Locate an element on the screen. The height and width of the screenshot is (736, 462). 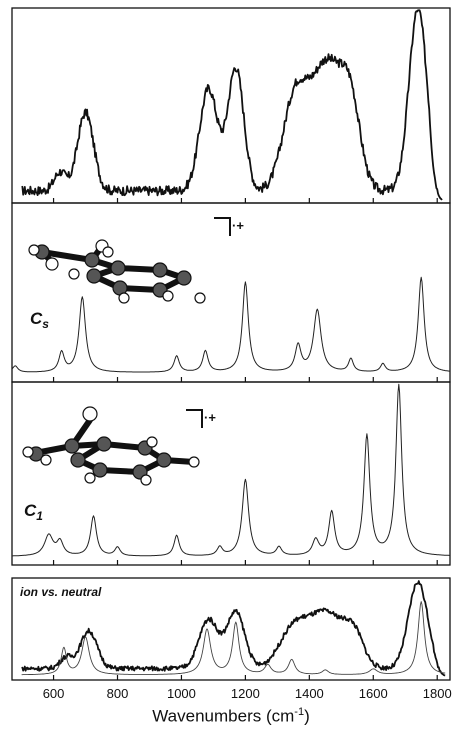
cs-charge-bracket is located at coordinates (222, 226).